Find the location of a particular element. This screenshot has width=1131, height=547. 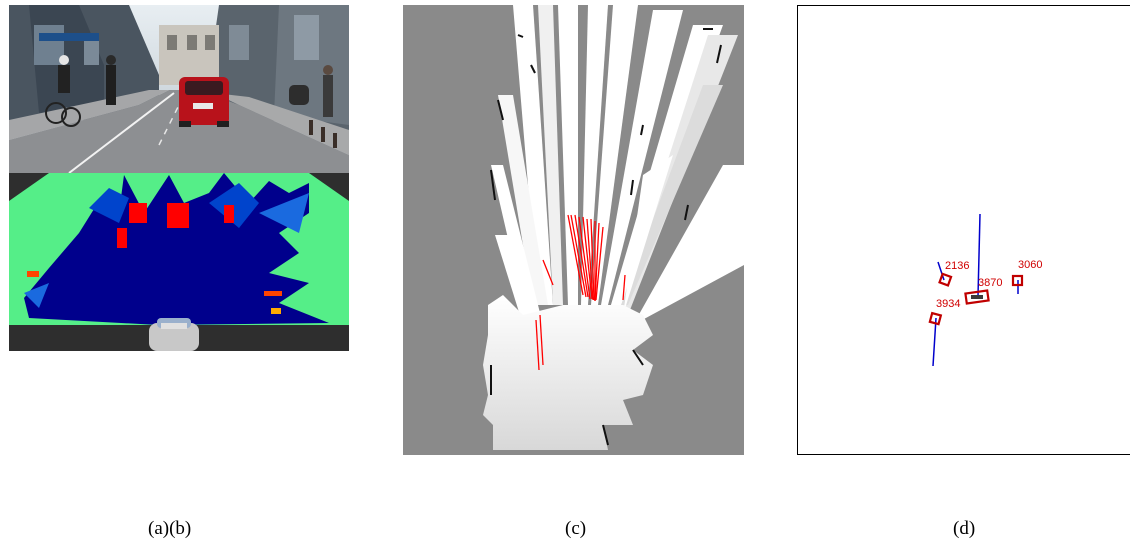

caption-ab: (a)(b) is located at coordinates (170, 528).